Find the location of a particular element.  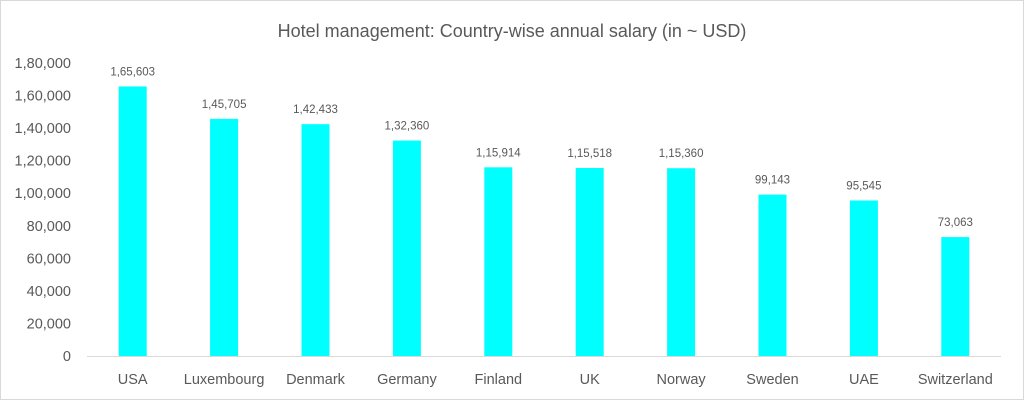

y-tick-label: 60,000 is located at coordinates (49, 259).